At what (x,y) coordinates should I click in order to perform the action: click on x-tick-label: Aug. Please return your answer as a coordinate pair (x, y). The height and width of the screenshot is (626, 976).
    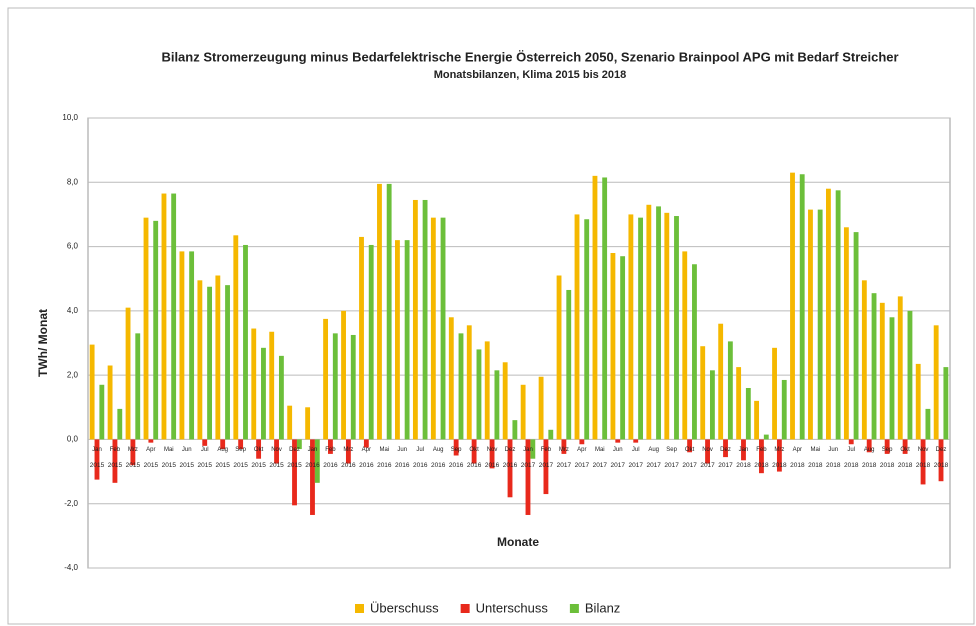
    Looking at the image, I should click on (438, 450).